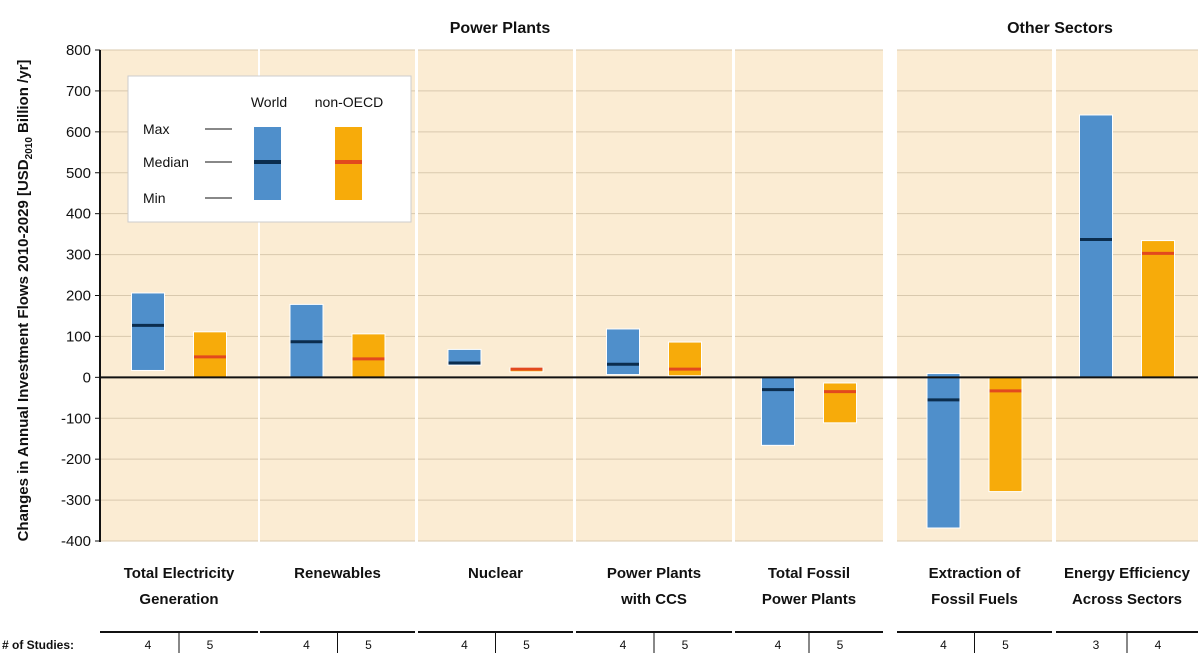 This screenshot has width=1198, height=653. Describe the element at coordinates (974, 599) in the screenshot. I see `category-label: Fossil Fuels` at that location.